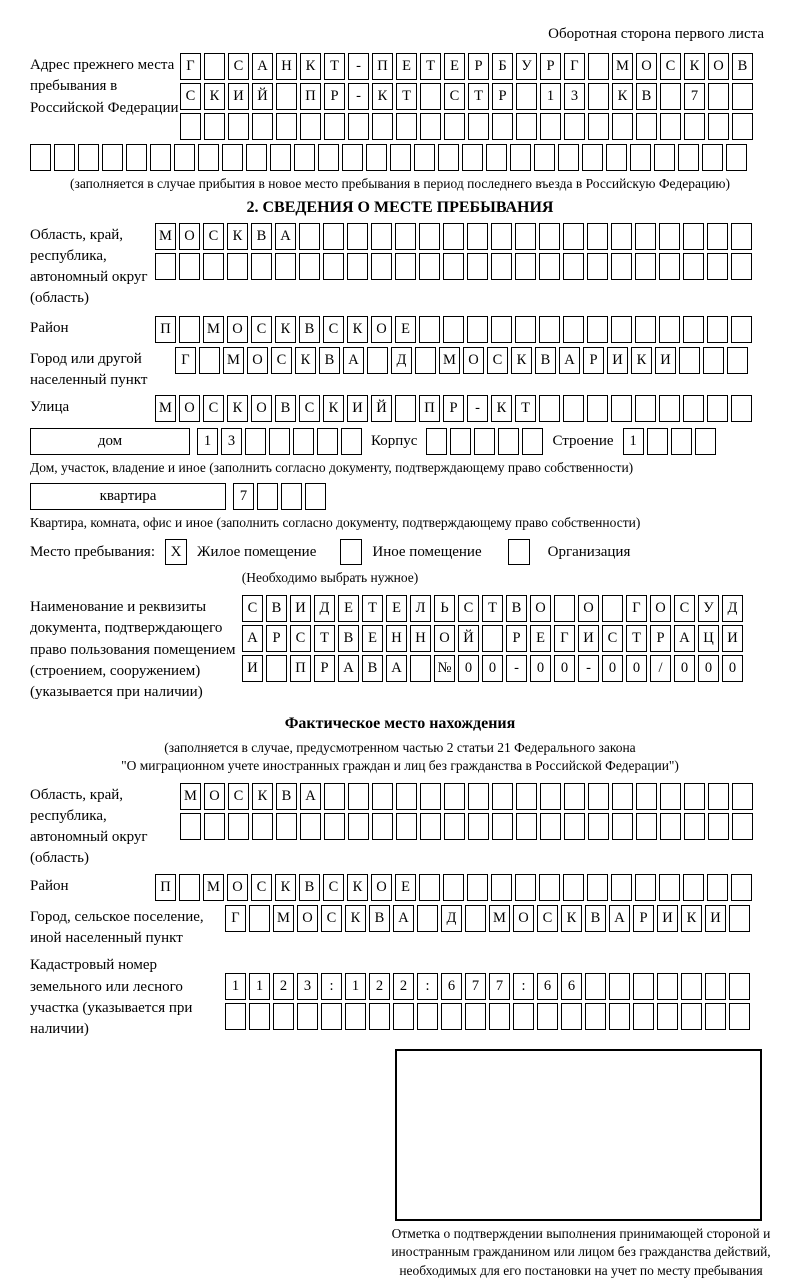  I want to click on char-cell: 1, so click(355, 987).